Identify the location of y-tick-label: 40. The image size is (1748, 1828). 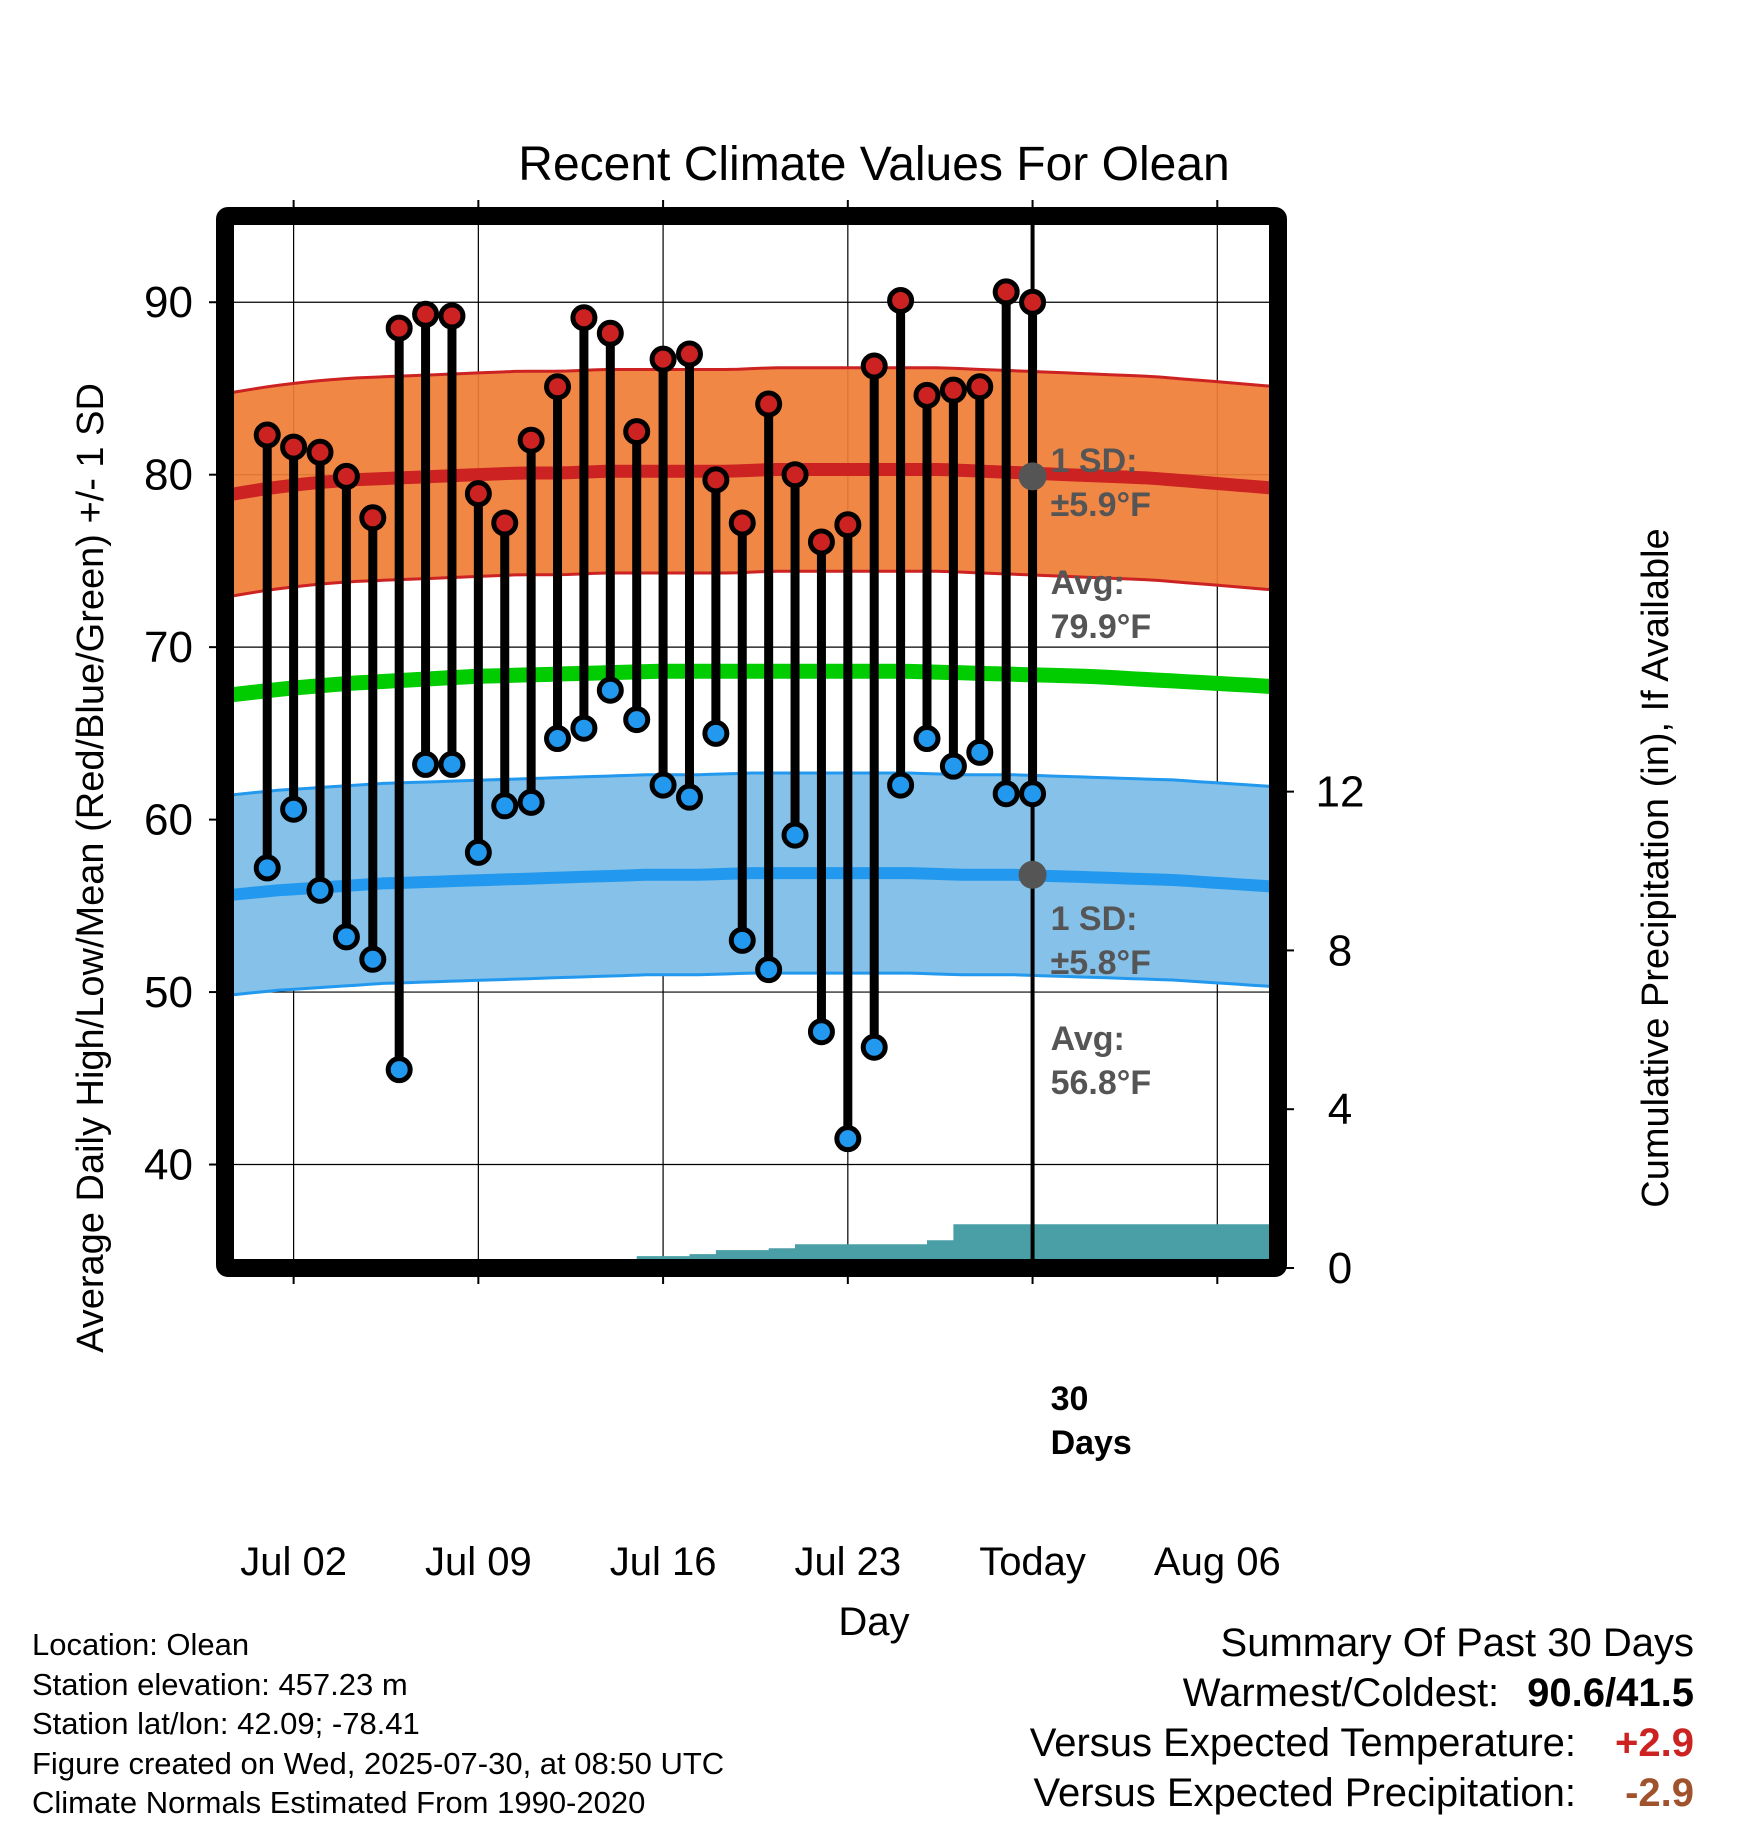
(168, 1165).